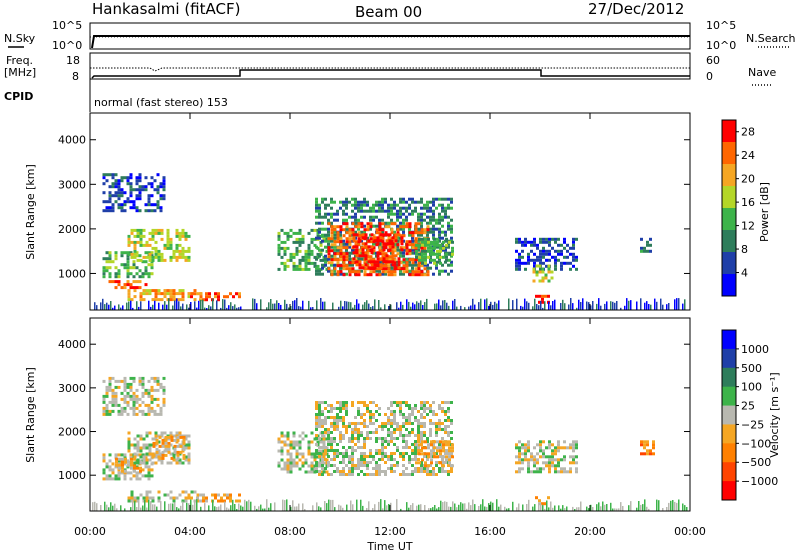 Image resolution: width=800 pixels, height=554 pixels. I want to click on nsearch-label: N.Search, so click(771, 38).